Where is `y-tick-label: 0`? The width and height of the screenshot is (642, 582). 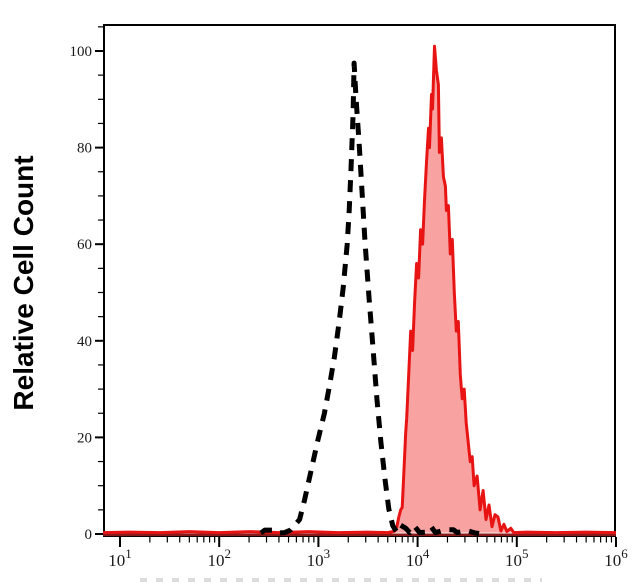
y-tick-label: 0 is located at coordinates (89, 535).